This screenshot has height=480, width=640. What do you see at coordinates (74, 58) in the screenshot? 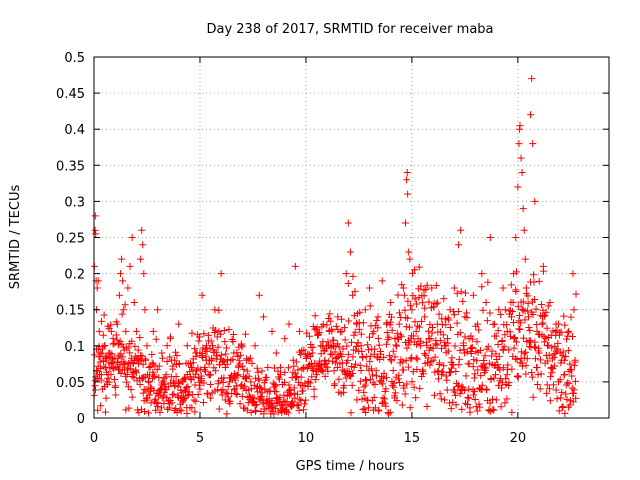
I see `y-tick-label: 0.5` at bounding box center [74, 58].